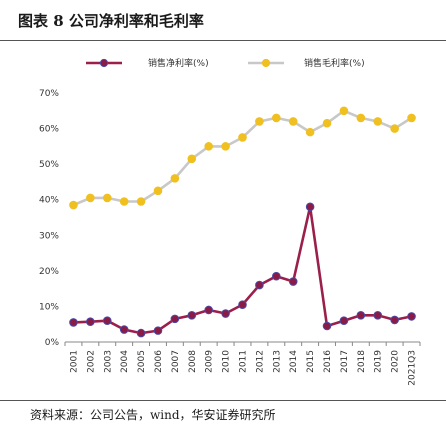  I want to click on y-tick-label: 50%, so click(49, 165).